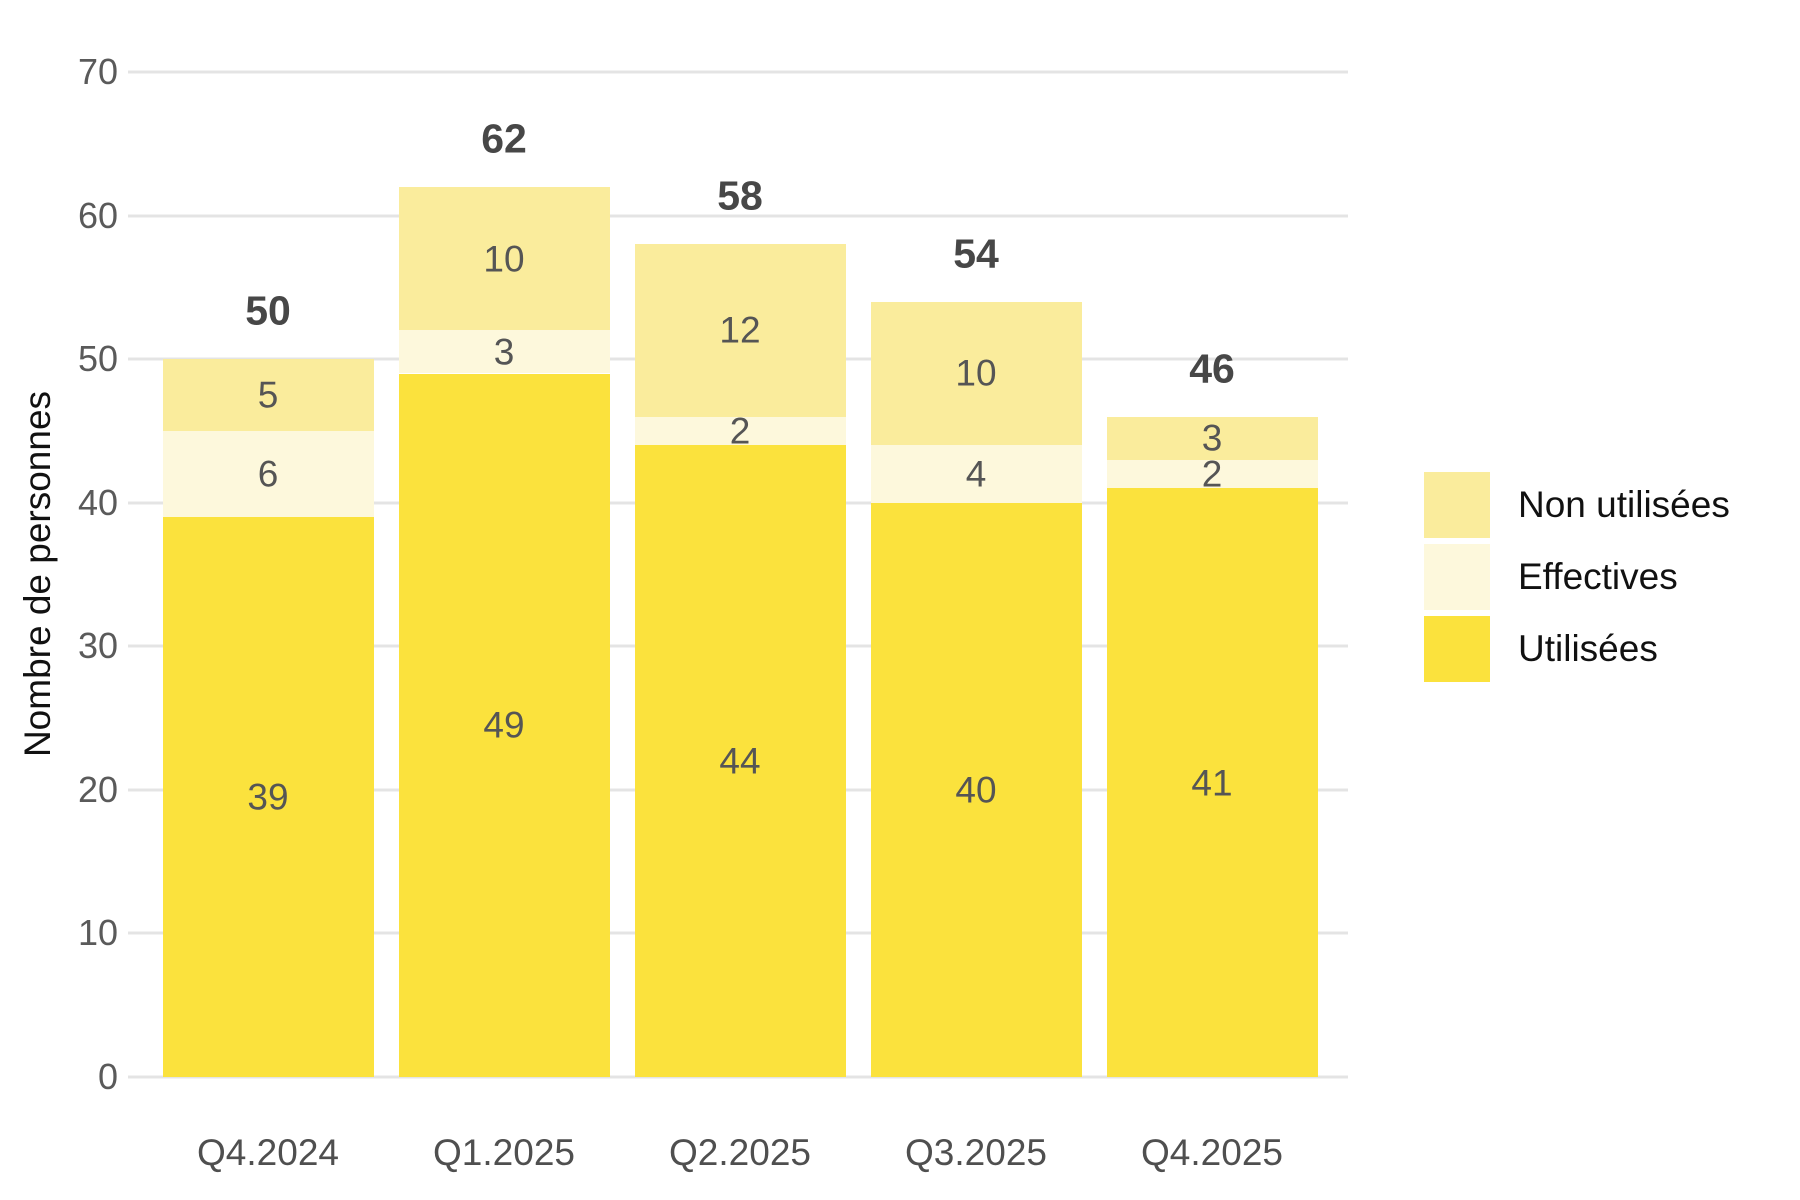 This screenshot has width=1800, height=1200. Describe the element at coordinates (97, 502) in the screenshot. I see `y-tick-label-40: 40` at that location.